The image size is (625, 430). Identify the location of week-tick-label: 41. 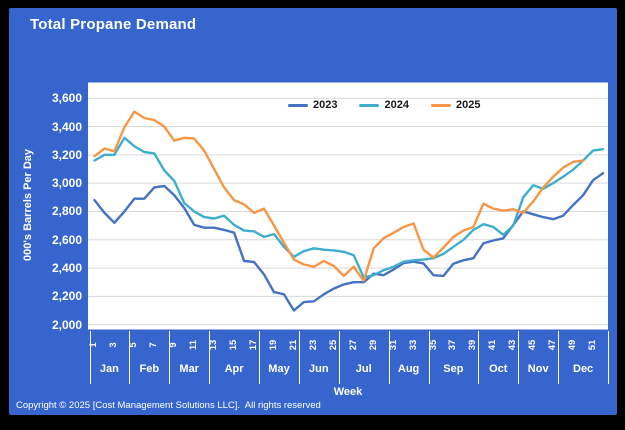
(493, 345).